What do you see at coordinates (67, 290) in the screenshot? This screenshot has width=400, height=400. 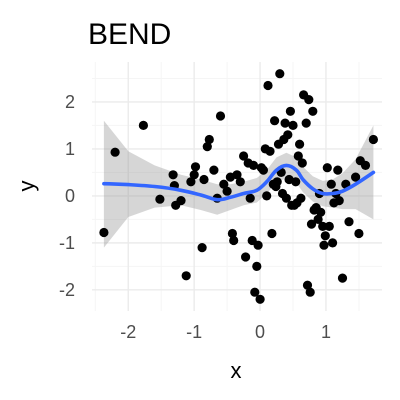 I see `y-tick-label: -2` at bounding box center [67, 290].